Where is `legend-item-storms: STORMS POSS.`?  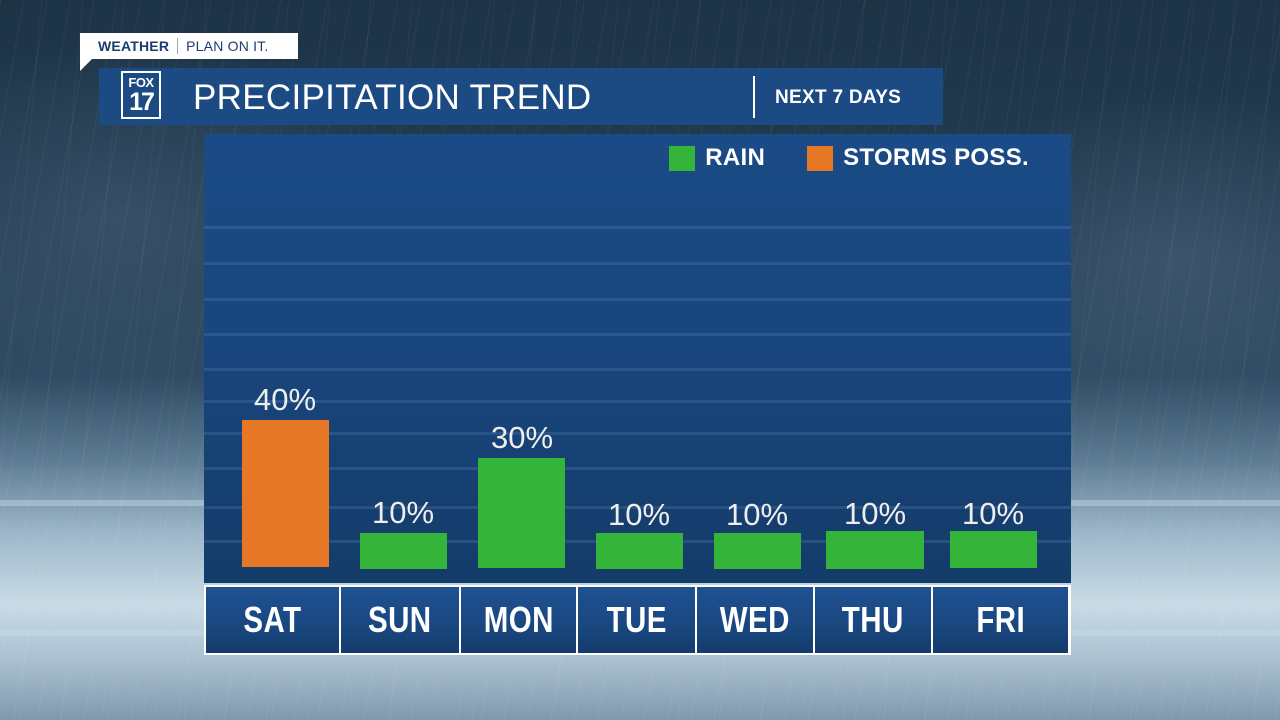 legend-item-storms: STORMS POSS. is located at coordinates (918, 158).